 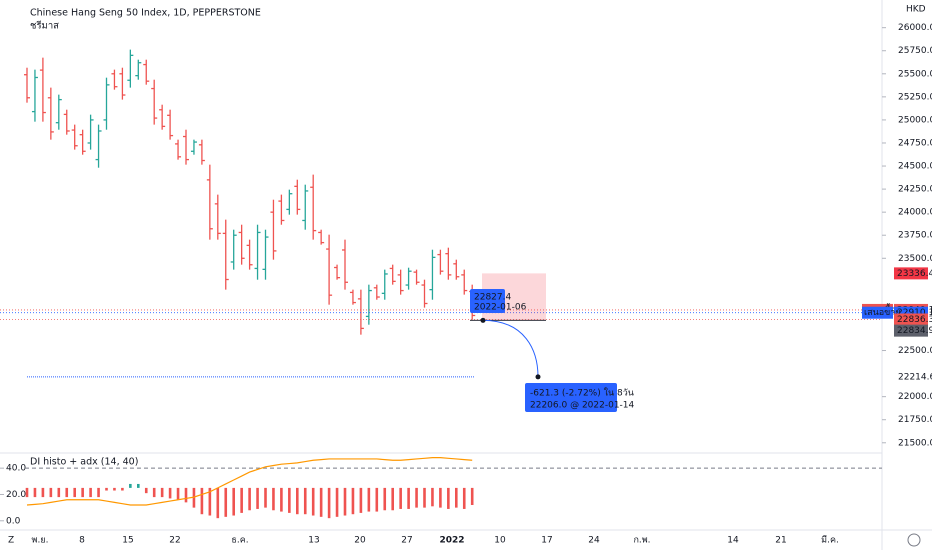 I want to click on y-tick-label: 22000.0, so click(x=915, y=397).